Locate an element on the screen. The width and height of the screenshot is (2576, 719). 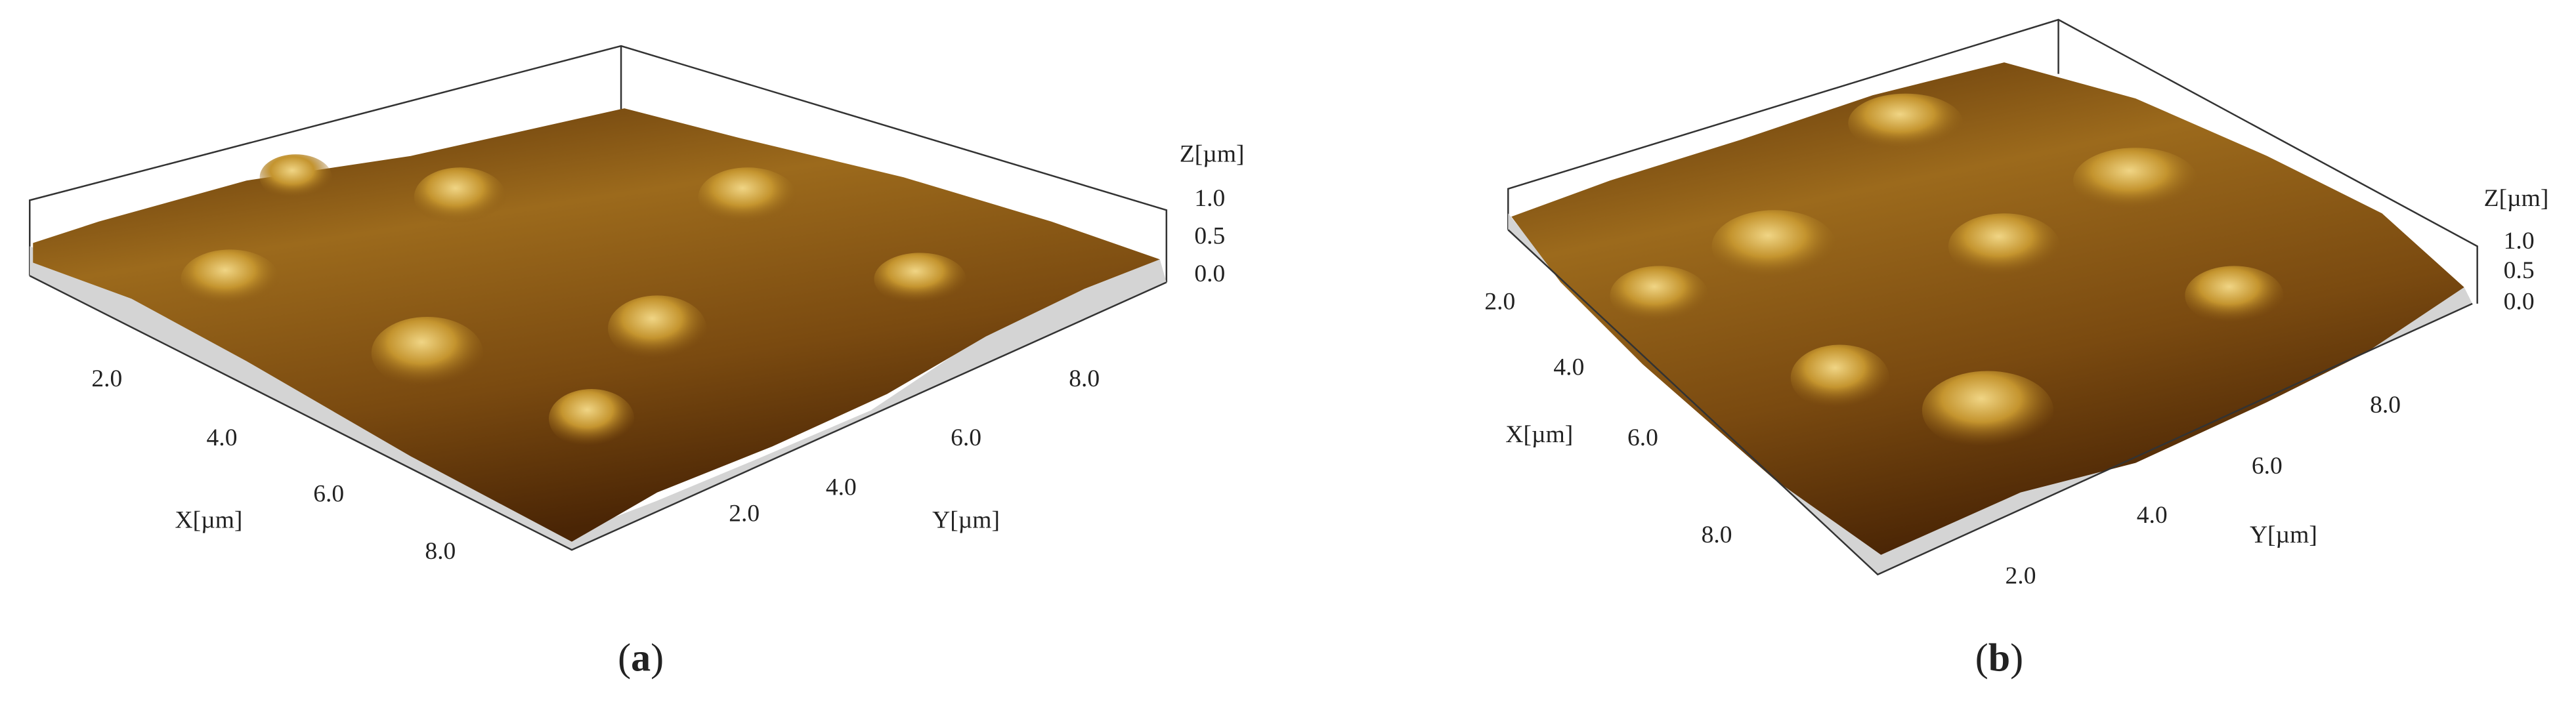
caption: (b) is located at coordinates (1999, 657).